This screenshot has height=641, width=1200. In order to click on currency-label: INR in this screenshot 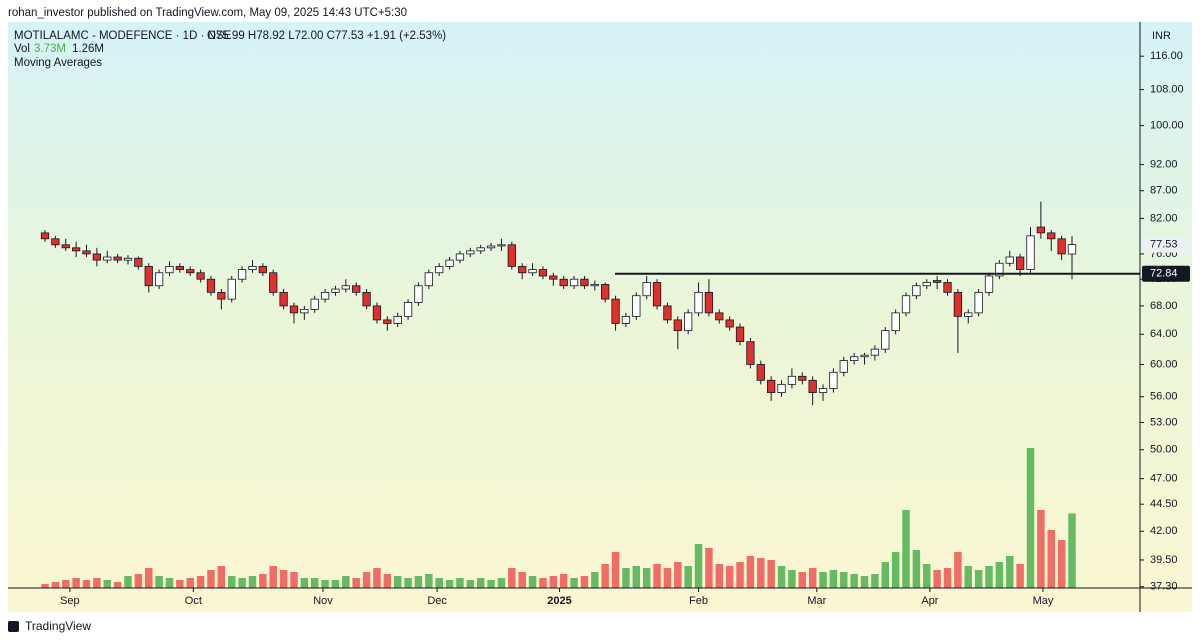, I will do `click(1161, 36)`.